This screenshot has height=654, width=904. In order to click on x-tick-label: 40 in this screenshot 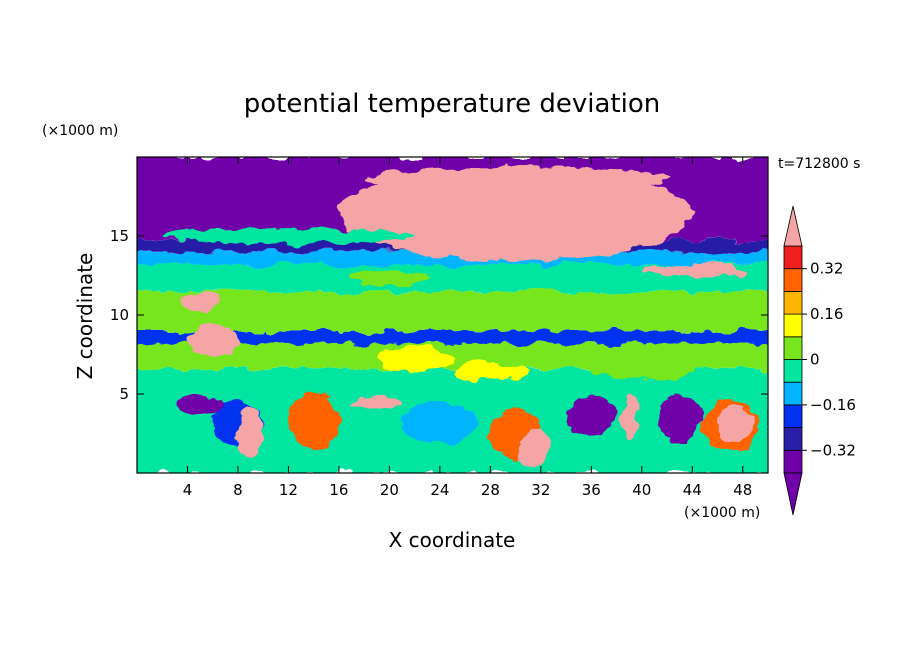, I will do `click(641, 490)`.